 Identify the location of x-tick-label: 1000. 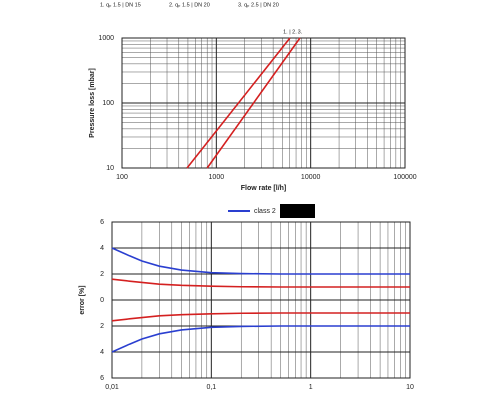
(217, 177).